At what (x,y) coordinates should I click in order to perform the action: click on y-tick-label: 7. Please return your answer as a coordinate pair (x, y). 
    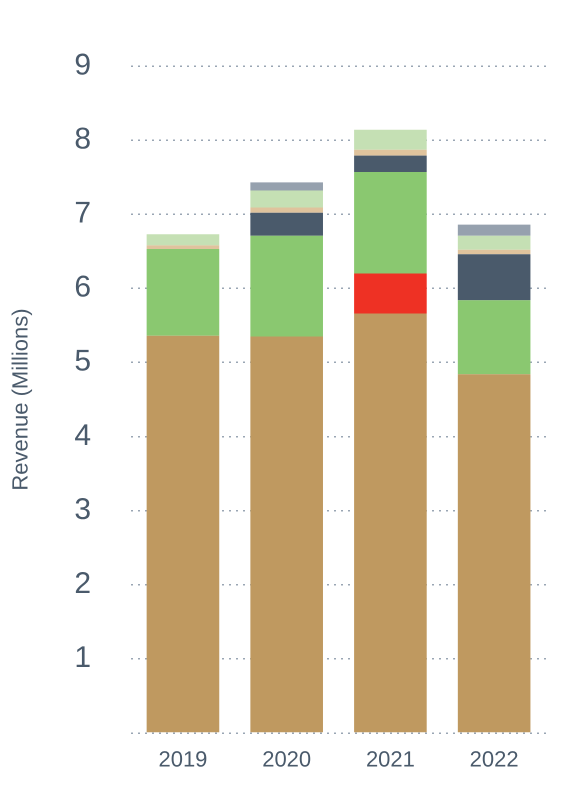
    Looking at the image, I should click on (83, 213).